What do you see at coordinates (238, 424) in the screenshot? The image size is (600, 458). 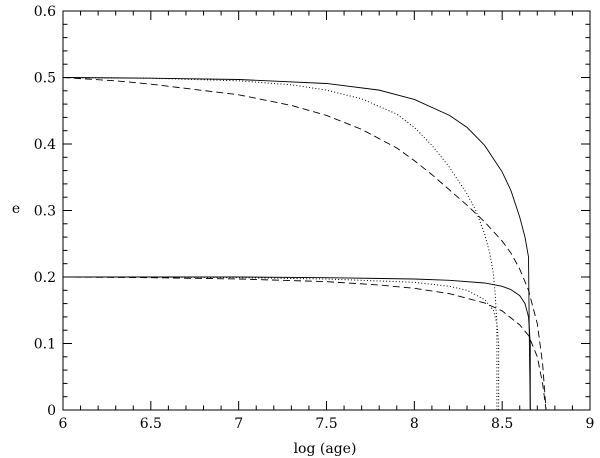 I see `x-tick-label: 7` at bounding box center [238, 424].